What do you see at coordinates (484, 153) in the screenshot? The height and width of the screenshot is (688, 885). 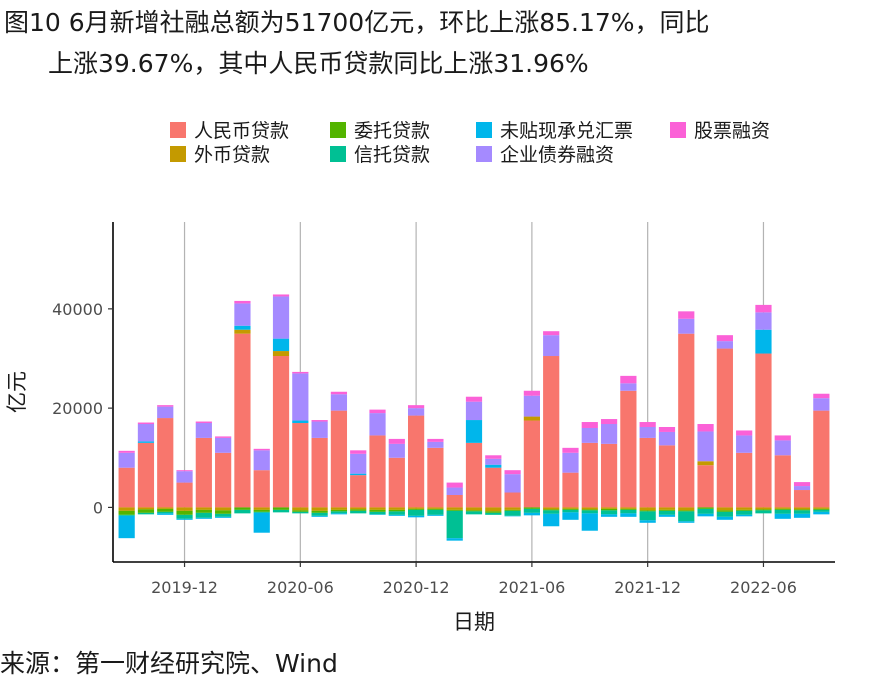 I see `legend-key-corporate-bonds` at bounding box center [484, 153].